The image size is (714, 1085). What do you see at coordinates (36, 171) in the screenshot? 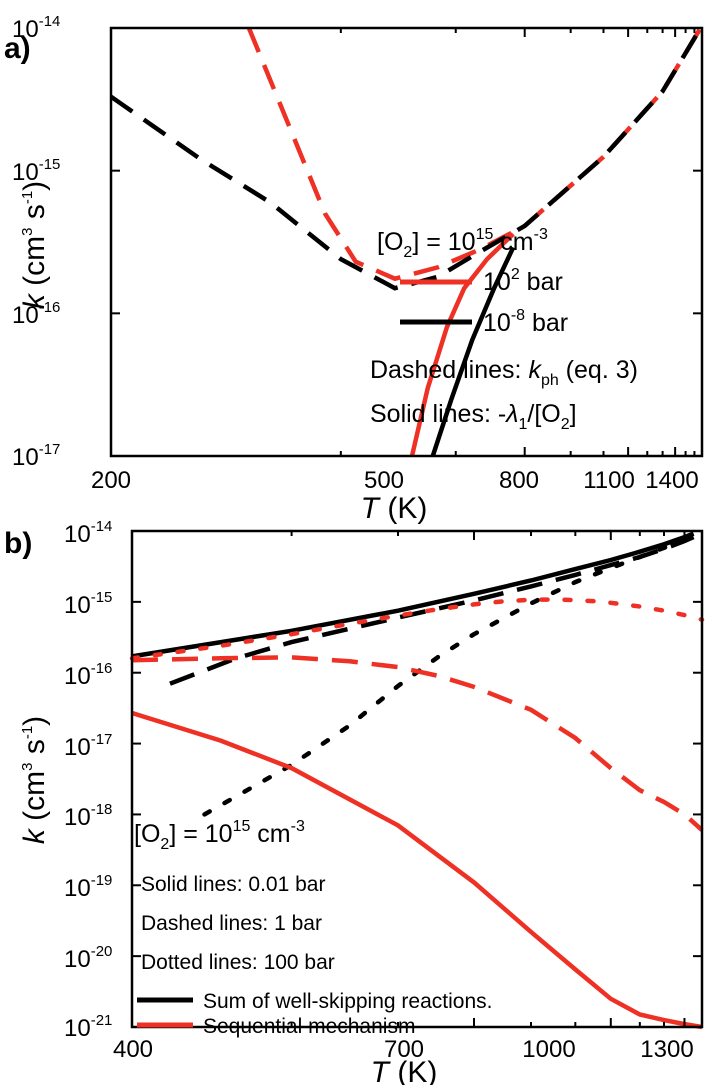
I see `panel-a-ytick-label: 10-15` at bounding box center [36, 171].